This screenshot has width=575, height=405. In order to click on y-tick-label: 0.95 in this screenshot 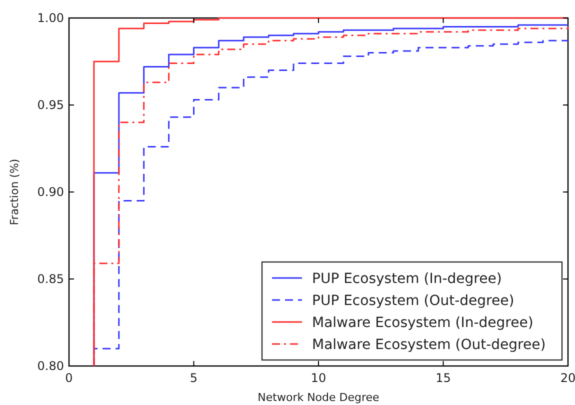, I will do `click(50, 105)`.